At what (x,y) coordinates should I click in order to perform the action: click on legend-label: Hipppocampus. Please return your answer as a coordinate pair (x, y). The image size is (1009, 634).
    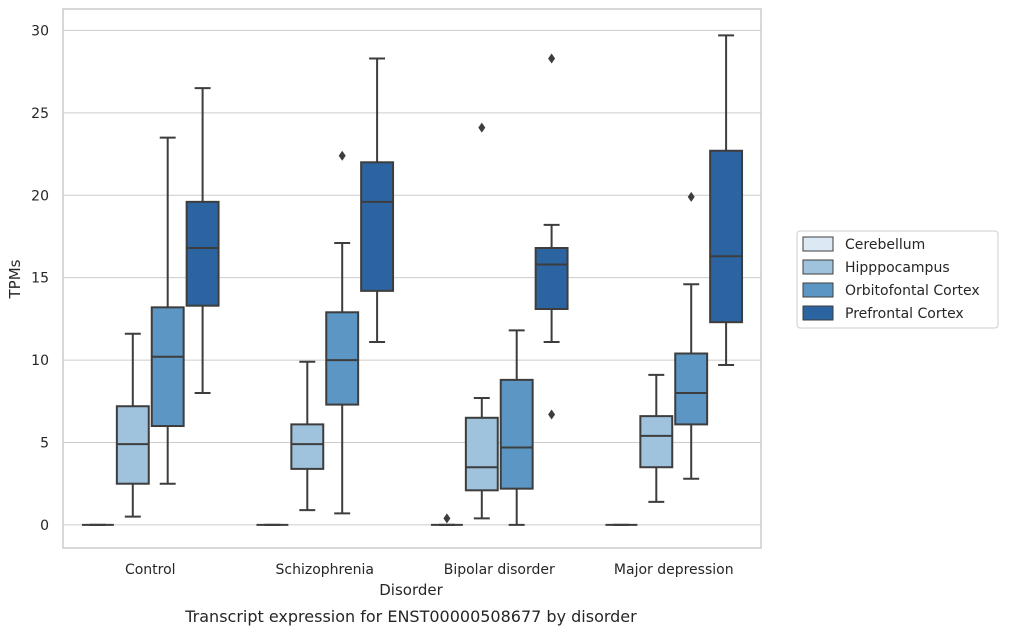
    Looking at the image, I should click on (897, 268).